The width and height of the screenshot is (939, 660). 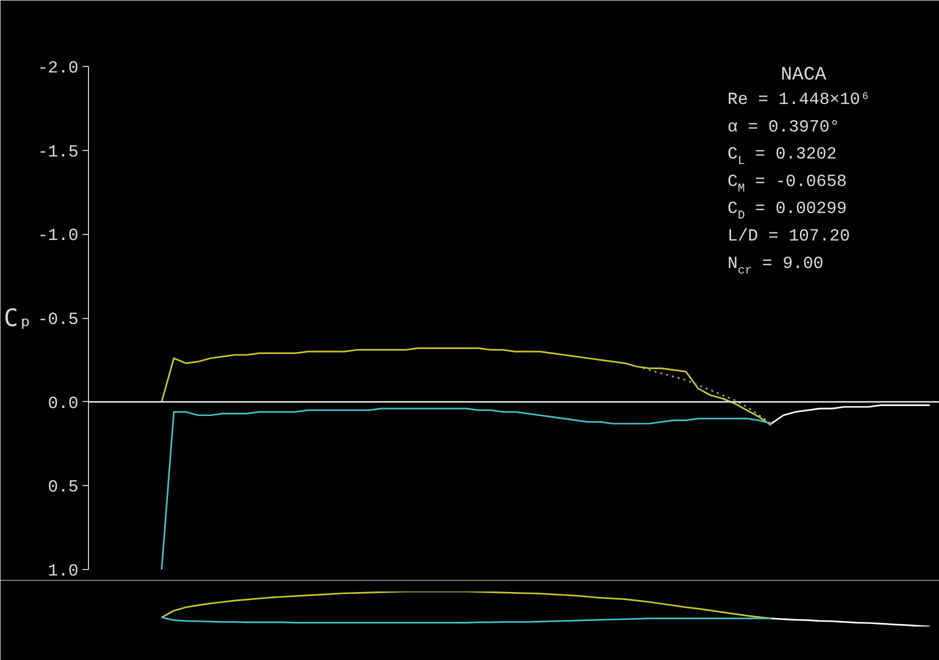 I want to click on y-tick-label: -1.0, so click(x=58, y=236).